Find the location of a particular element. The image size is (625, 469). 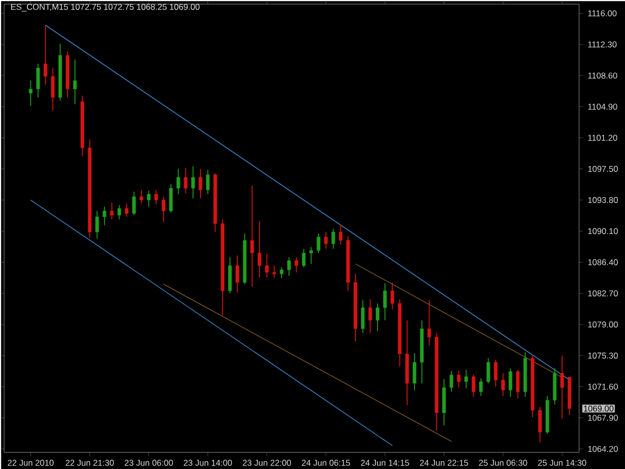

y-tick-label: 1093.80 is located at coordinates (603, 199).